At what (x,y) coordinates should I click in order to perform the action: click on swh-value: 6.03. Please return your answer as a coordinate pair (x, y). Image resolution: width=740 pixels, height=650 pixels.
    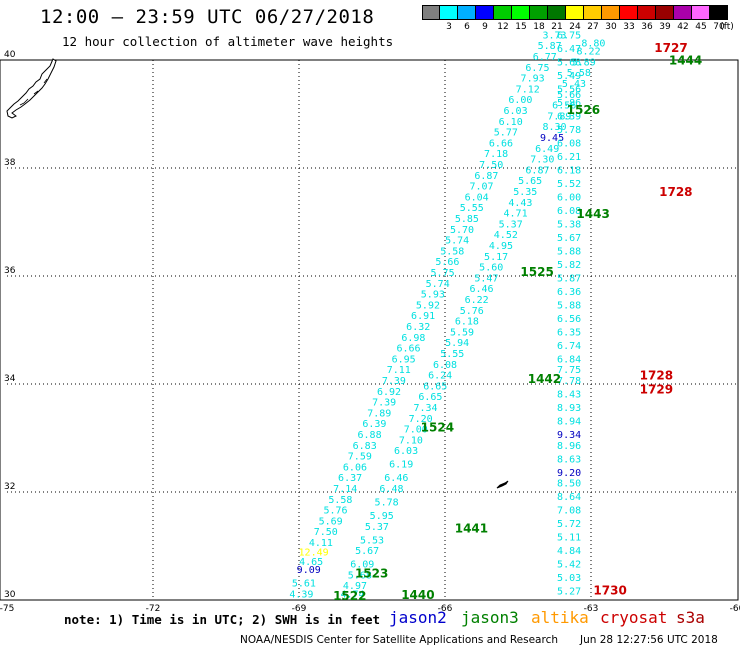
    Looking at the image, I should click on (516, 111).